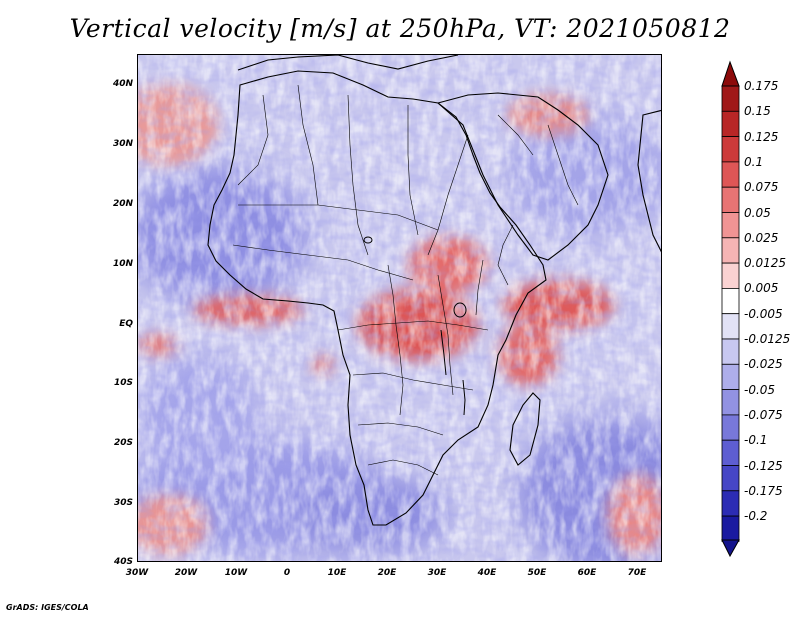  What do you see at coordinates (437, 573) in the screenshot?
I see `lon-label-30e: 30E` at bounding box center [437, 573].